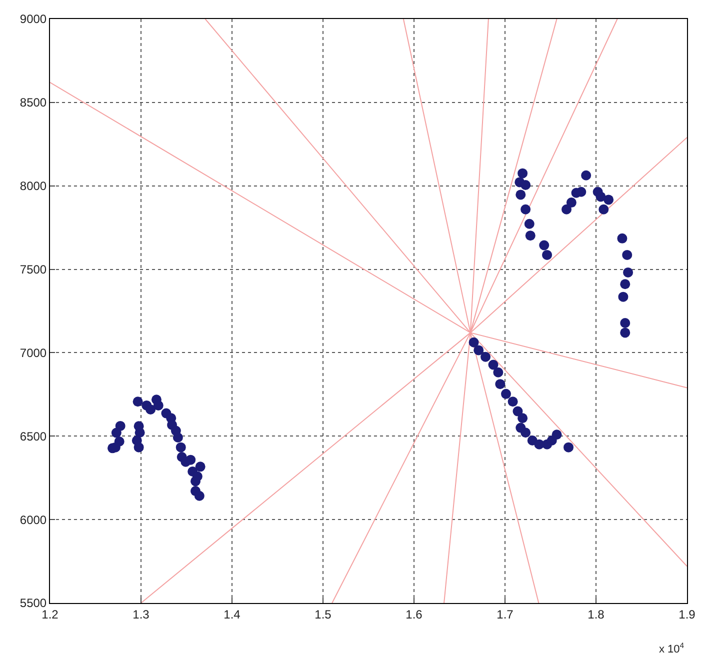 This screenshot has height=665, width=708. What do you see at coordinates (33, 19) in the screenshot?
I see `y-tick-label: 9000` at bounding box center [33, 19].